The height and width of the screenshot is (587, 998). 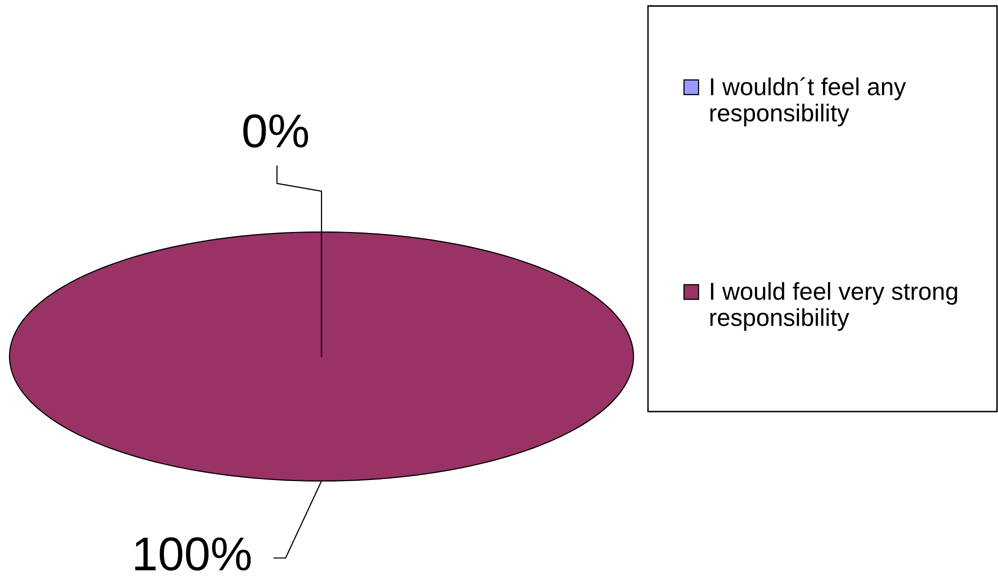 I want to click on text: 0%, so click(x=275, y=131).